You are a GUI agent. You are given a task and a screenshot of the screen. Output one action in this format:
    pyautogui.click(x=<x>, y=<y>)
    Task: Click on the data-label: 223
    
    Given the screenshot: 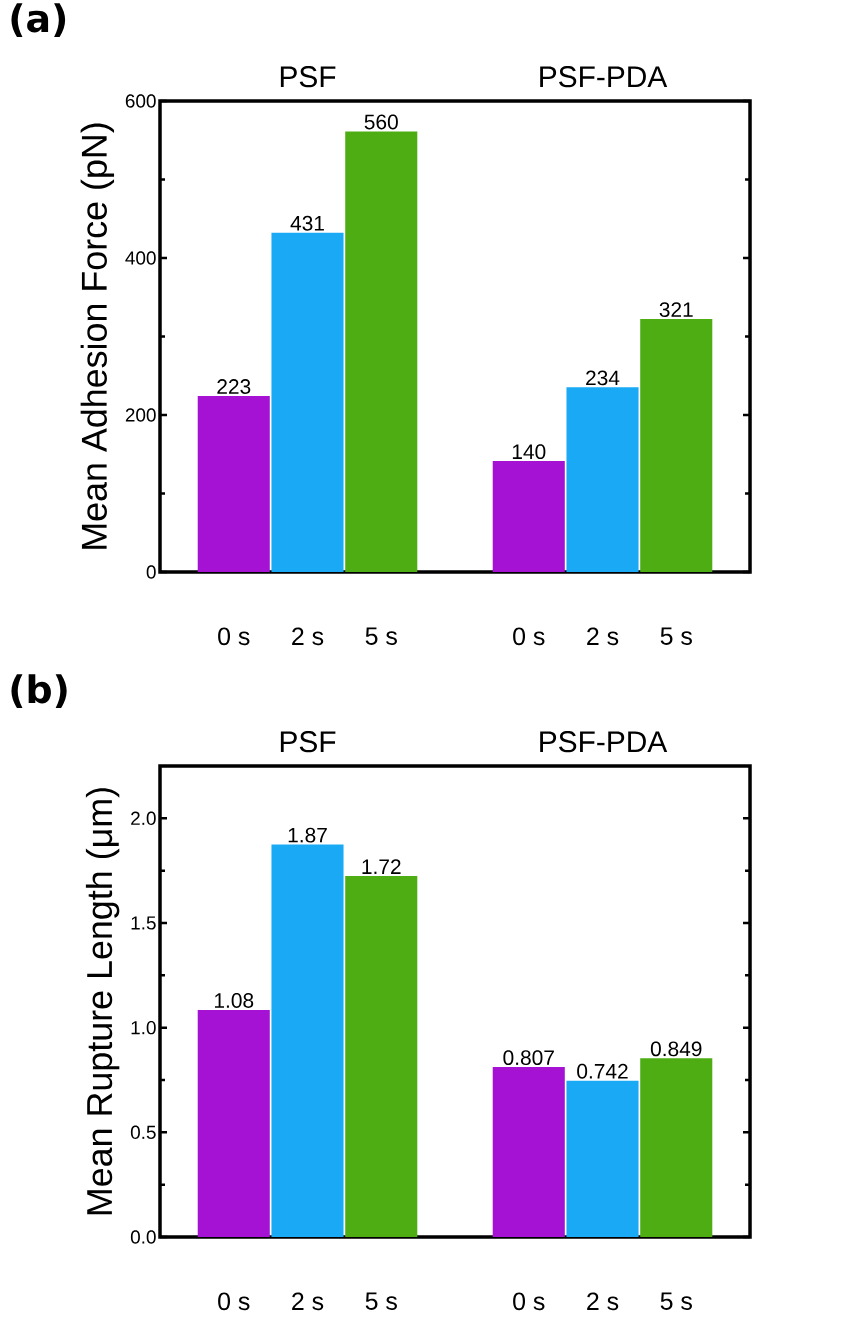 What is the action you would take?
    pyautogui.click(x=234, y=386)
    